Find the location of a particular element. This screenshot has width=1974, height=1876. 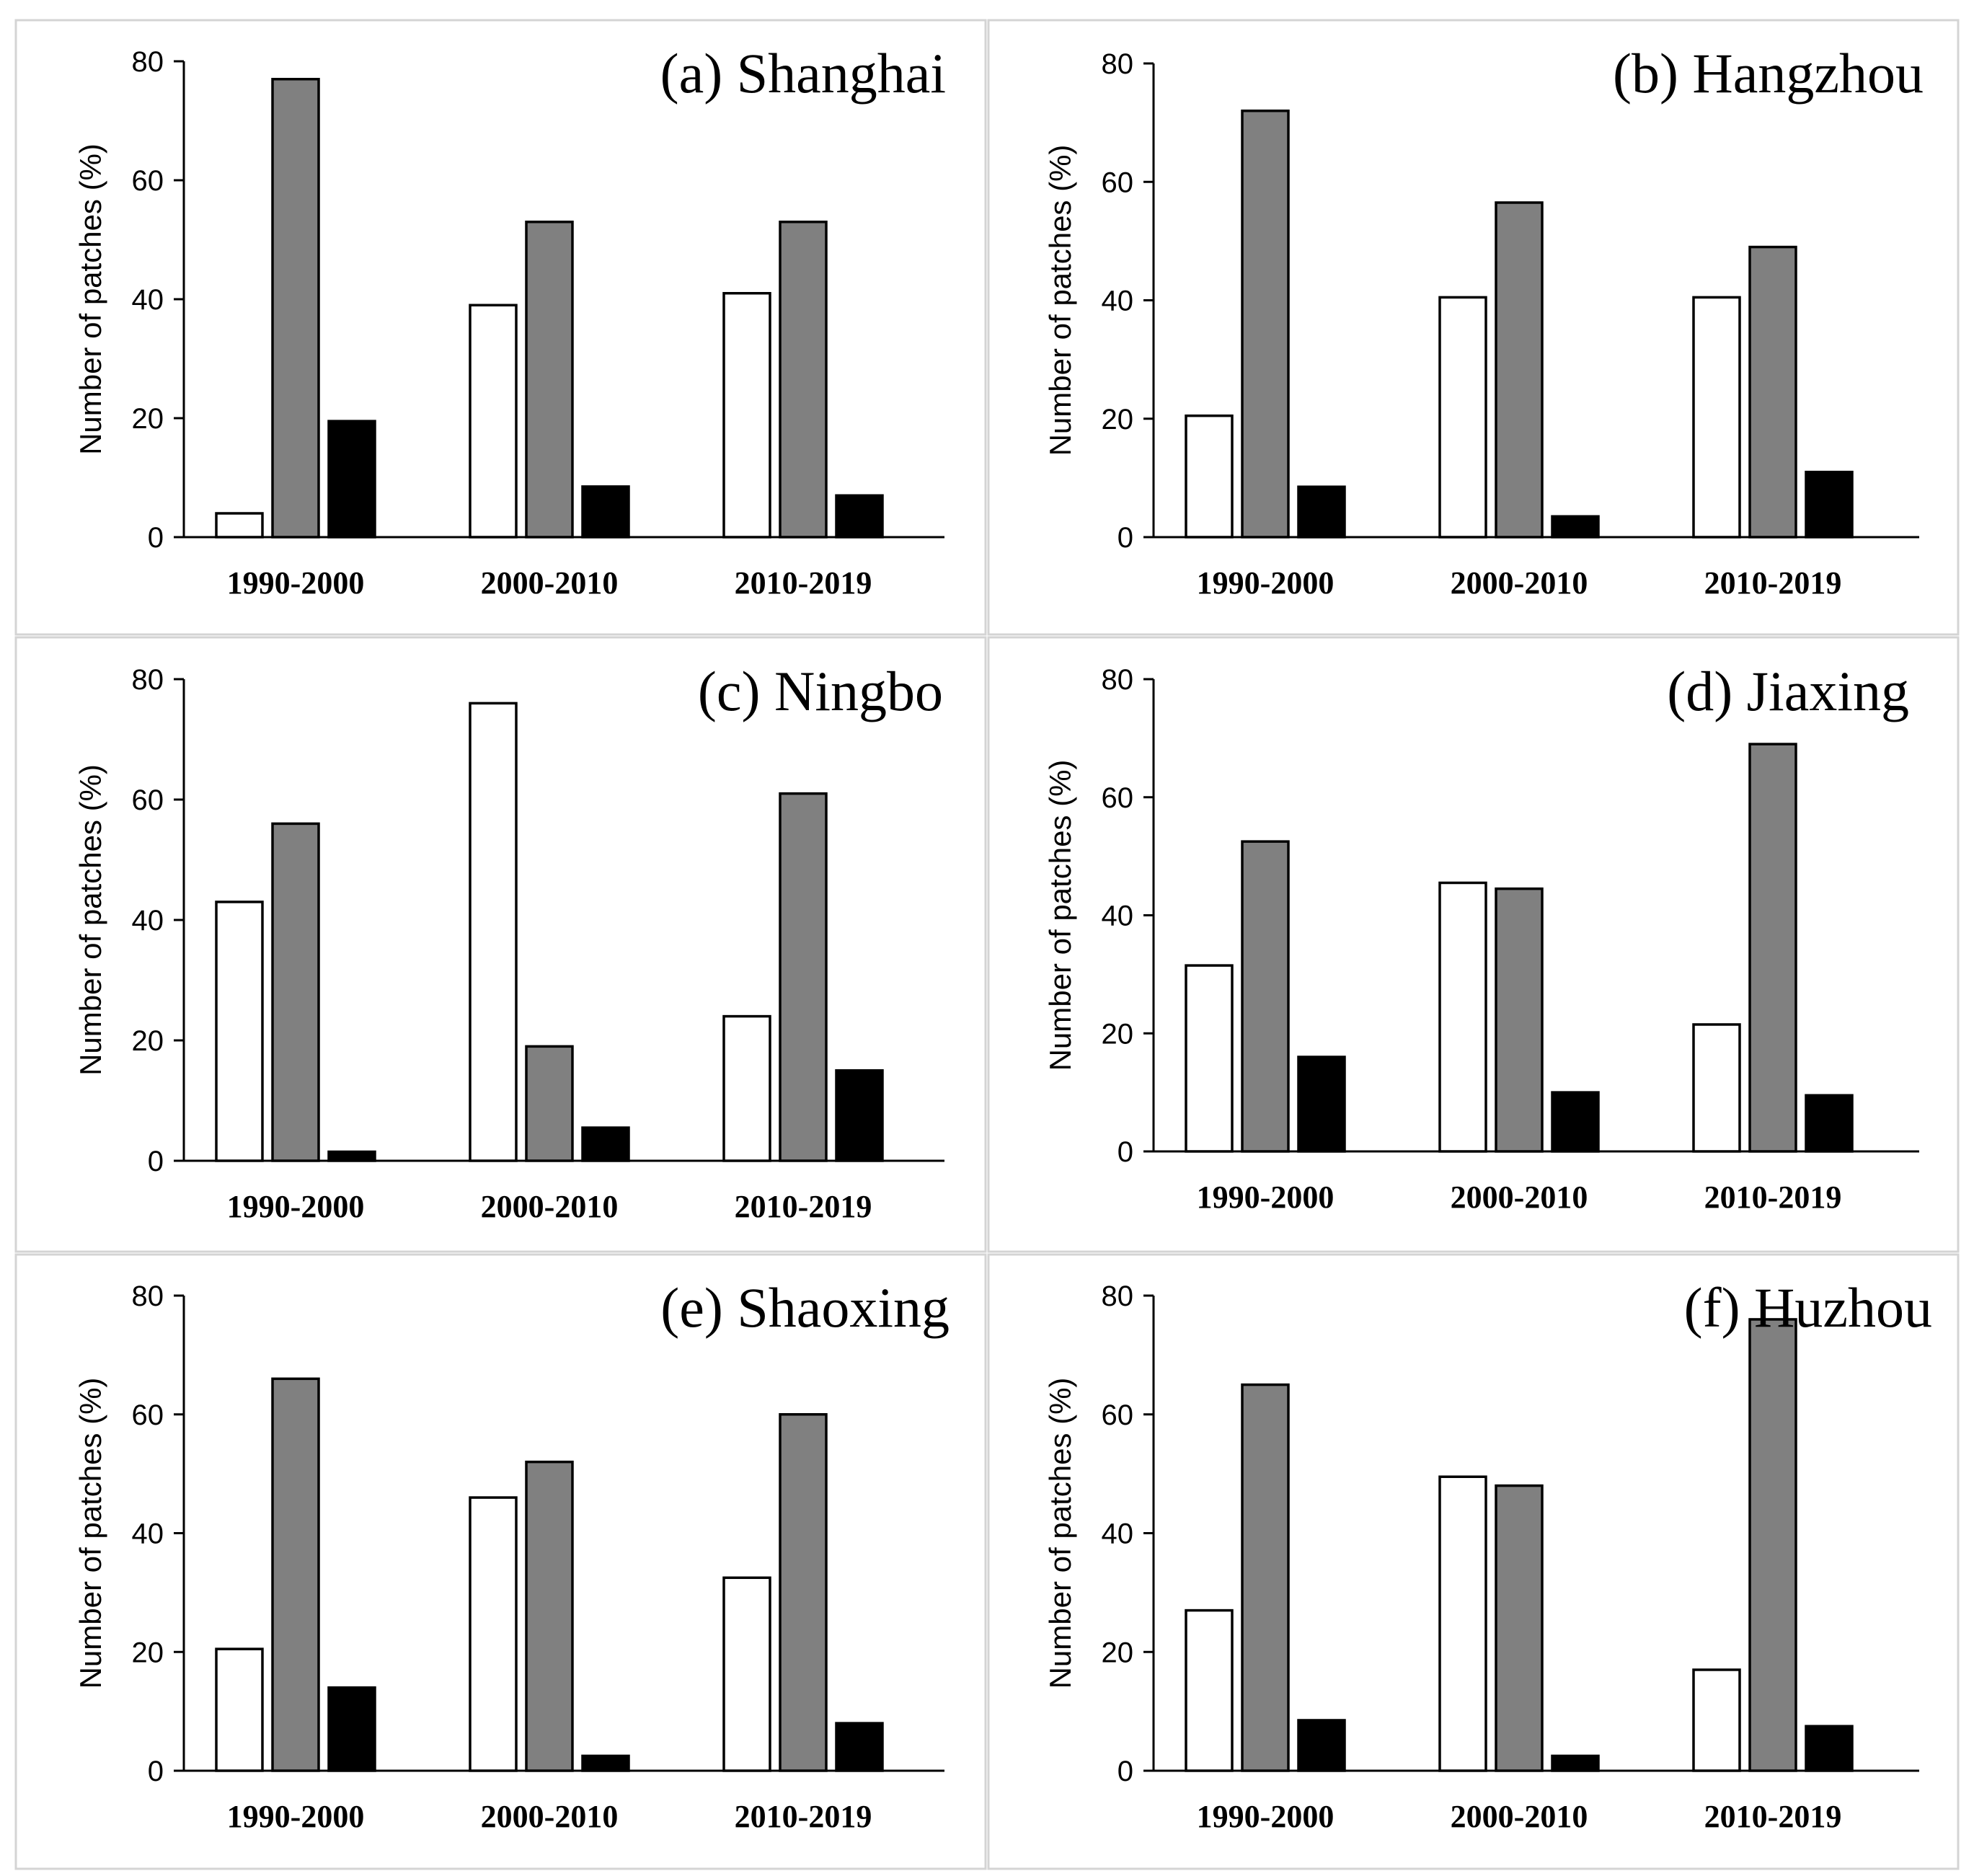

panel-title: (f) Huzhou is located at coordinates (1808, 1307).